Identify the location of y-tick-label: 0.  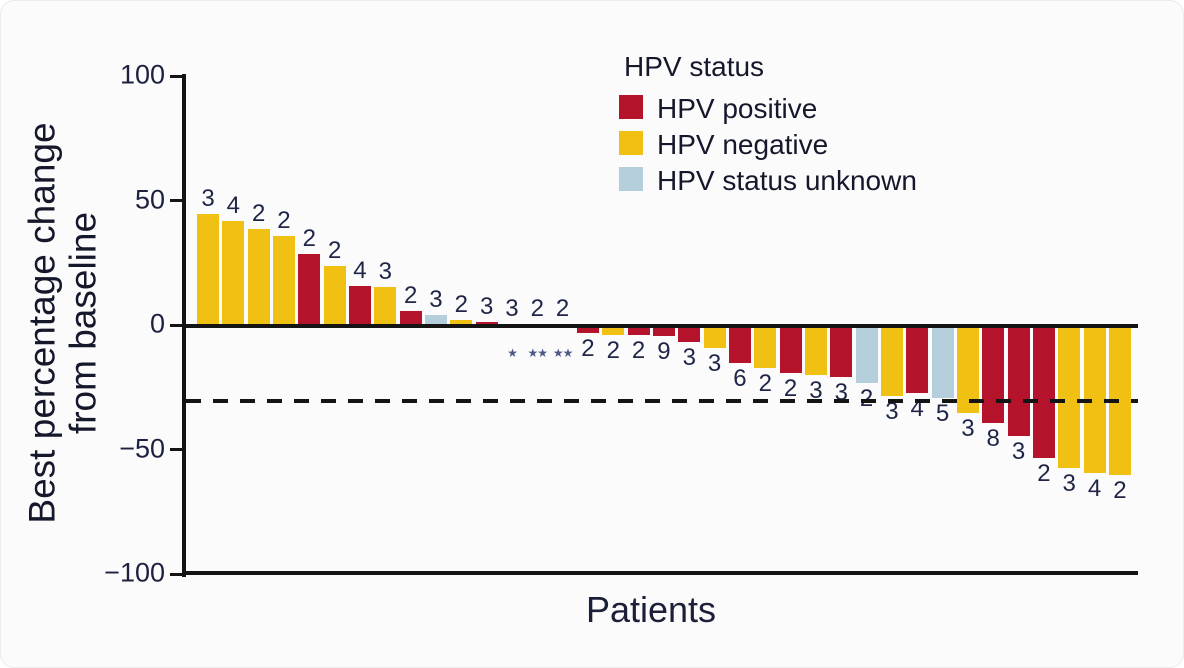
(157, 323).